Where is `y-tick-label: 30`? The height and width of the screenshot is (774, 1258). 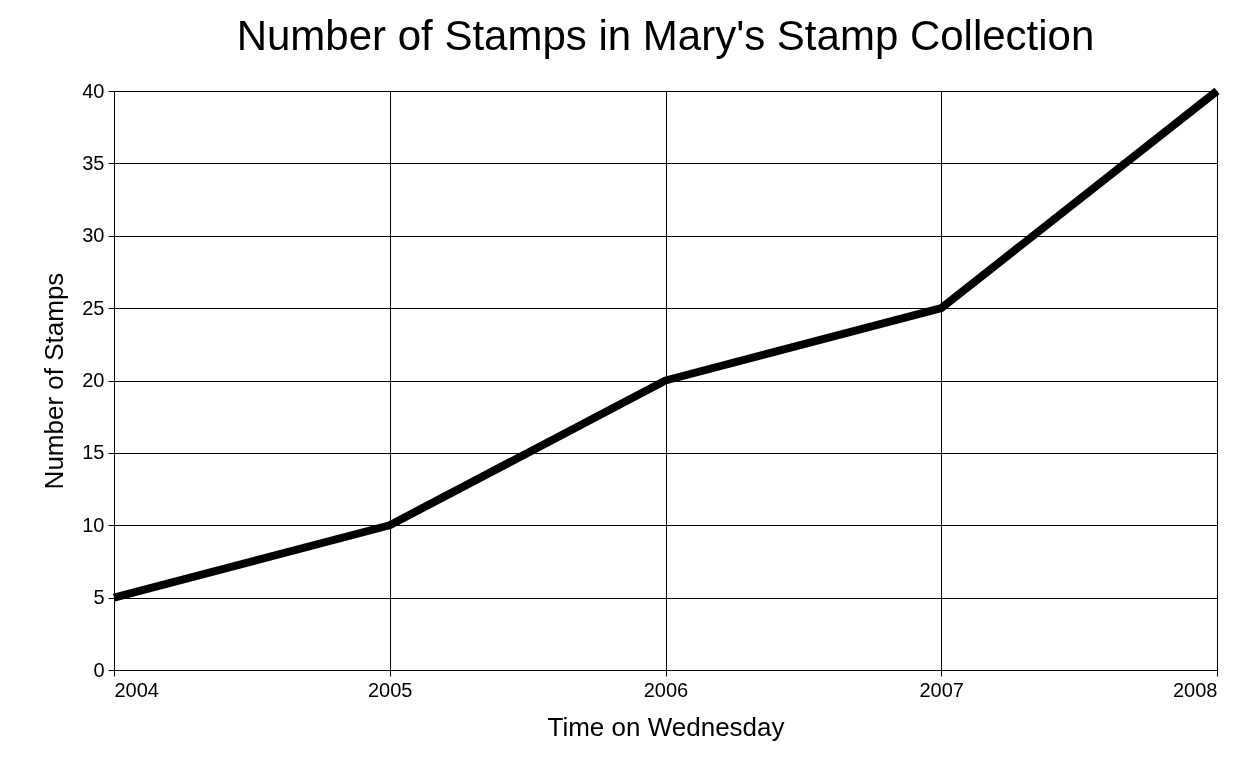 y-tick-label: 30 is located at coordinates (93, 235).